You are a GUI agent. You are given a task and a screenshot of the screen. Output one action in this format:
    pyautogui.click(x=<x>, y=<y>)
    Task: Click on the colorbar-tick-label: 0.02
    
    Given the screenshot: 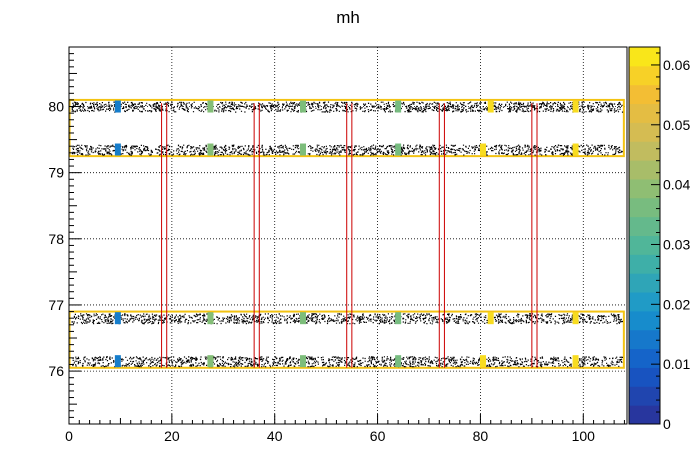 What is the action you would take?
    pyautogui.click(x=676, y=304)
    